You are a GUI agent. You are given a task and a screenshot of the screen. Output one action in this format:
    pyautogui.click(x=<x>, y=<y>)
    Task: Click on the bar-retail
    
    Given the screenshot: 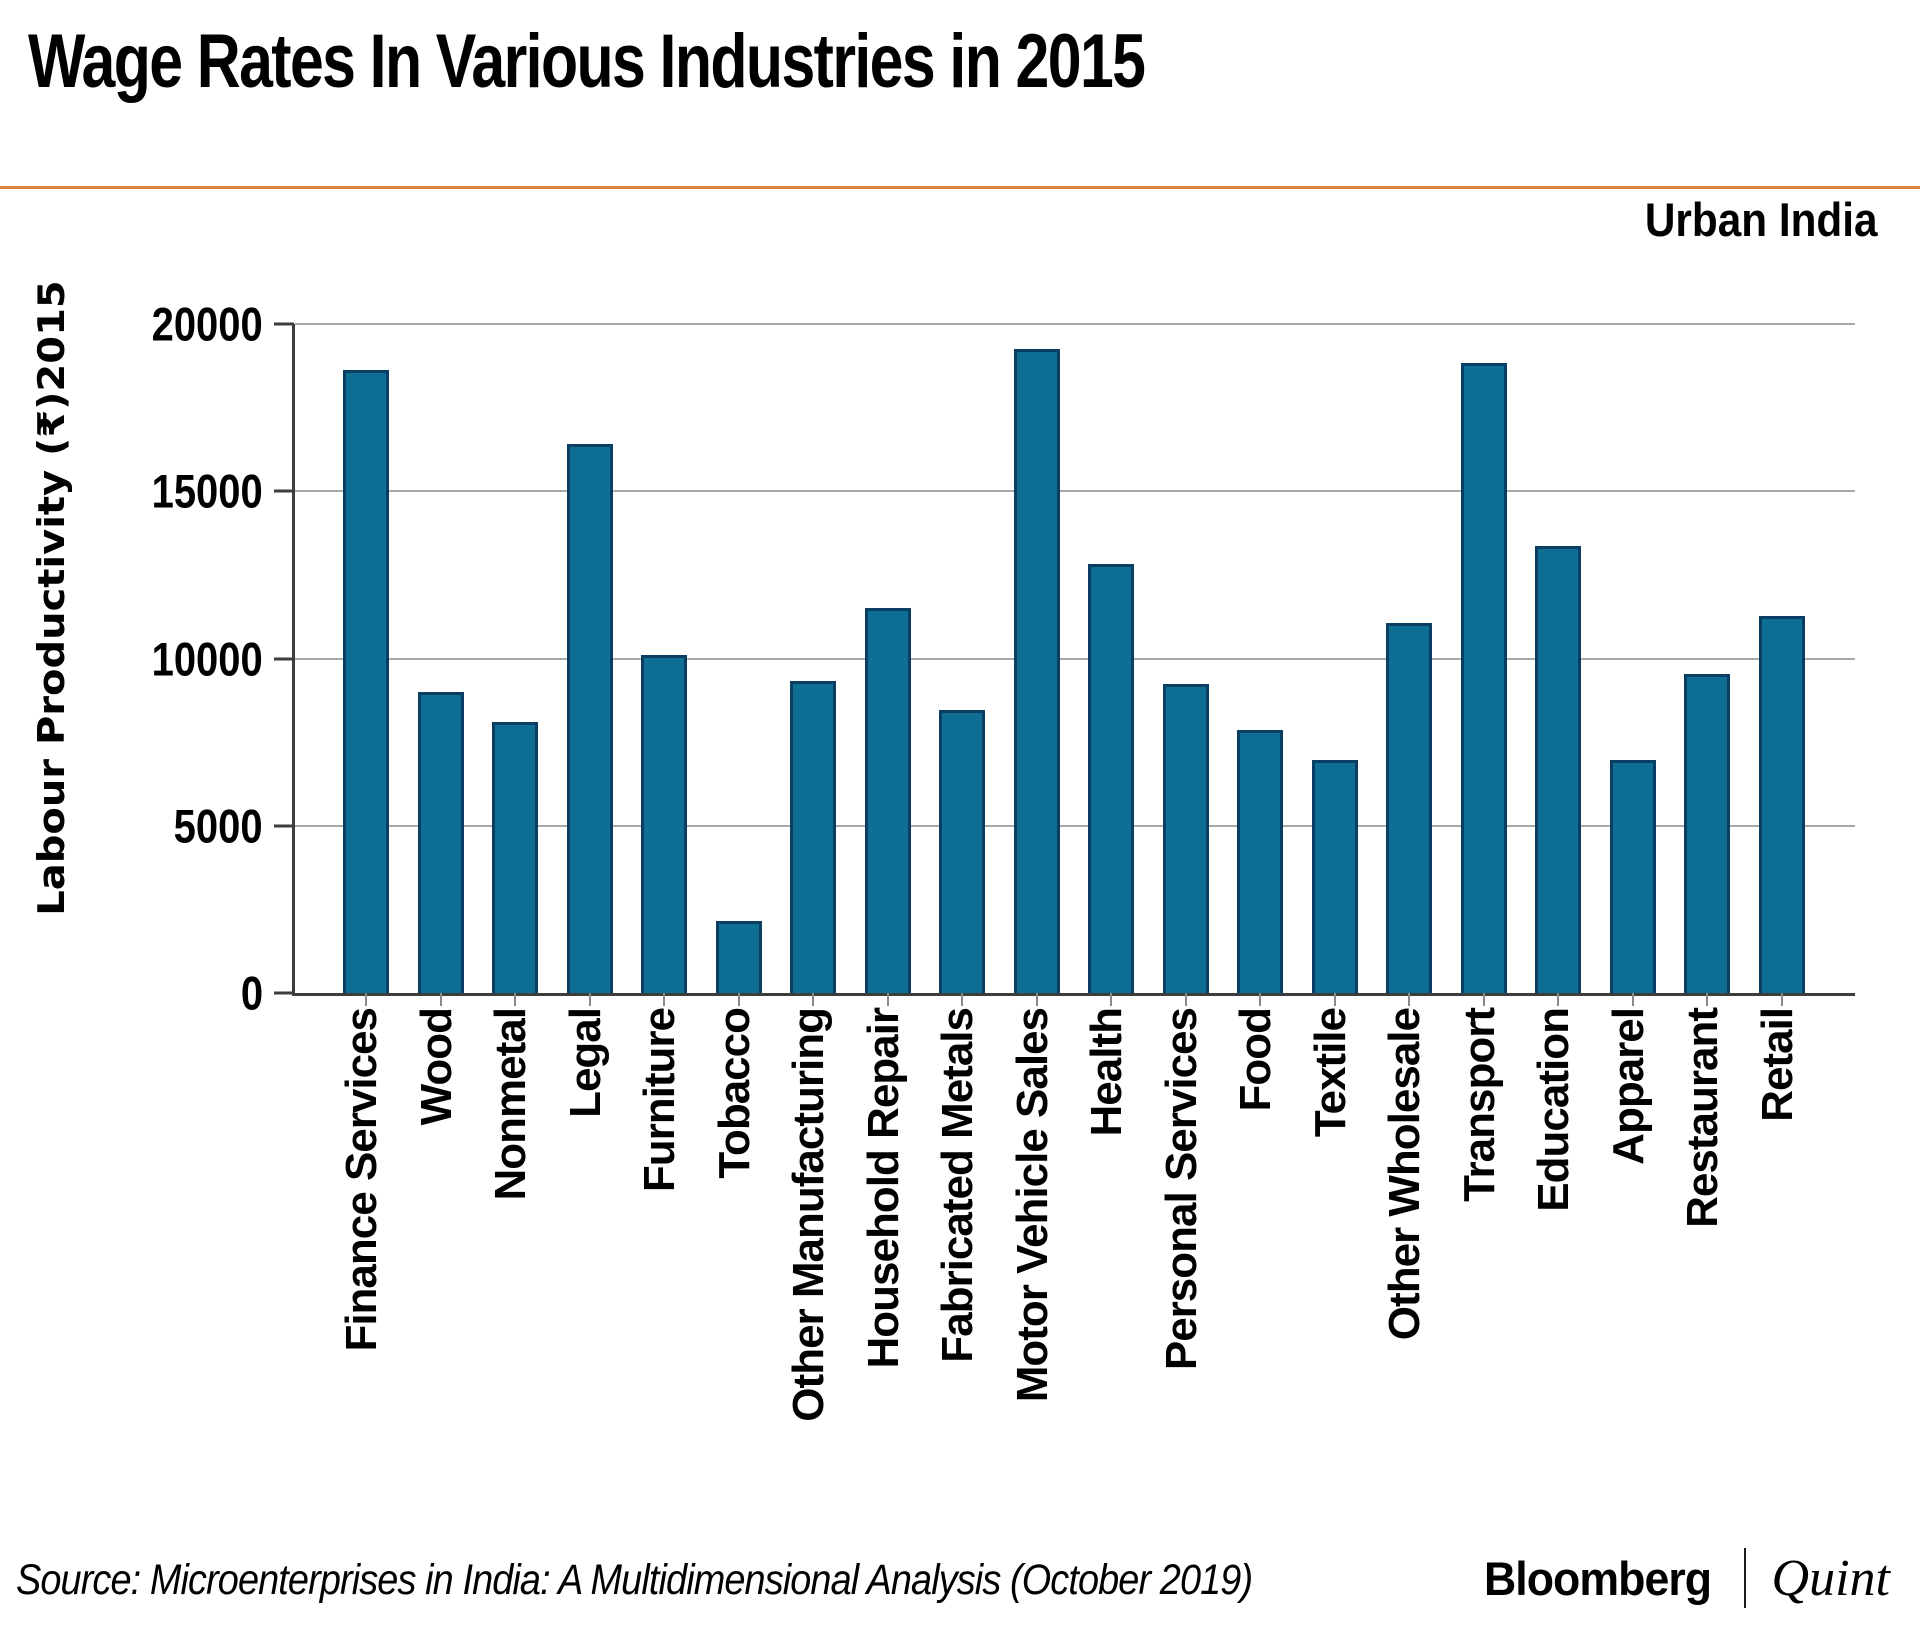 What is the action you would take?
    pyautogui.click(x=1781, y=804)
    